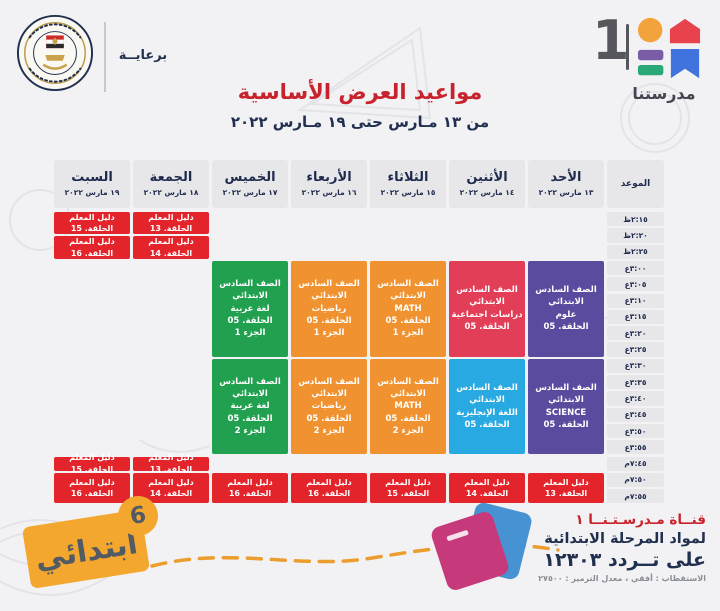  Describe the element at coordinates (408, 184) in the screenshot. I see `day-header: الثلاثاء ١٥ مارس ٢٠٢٢` at that location.